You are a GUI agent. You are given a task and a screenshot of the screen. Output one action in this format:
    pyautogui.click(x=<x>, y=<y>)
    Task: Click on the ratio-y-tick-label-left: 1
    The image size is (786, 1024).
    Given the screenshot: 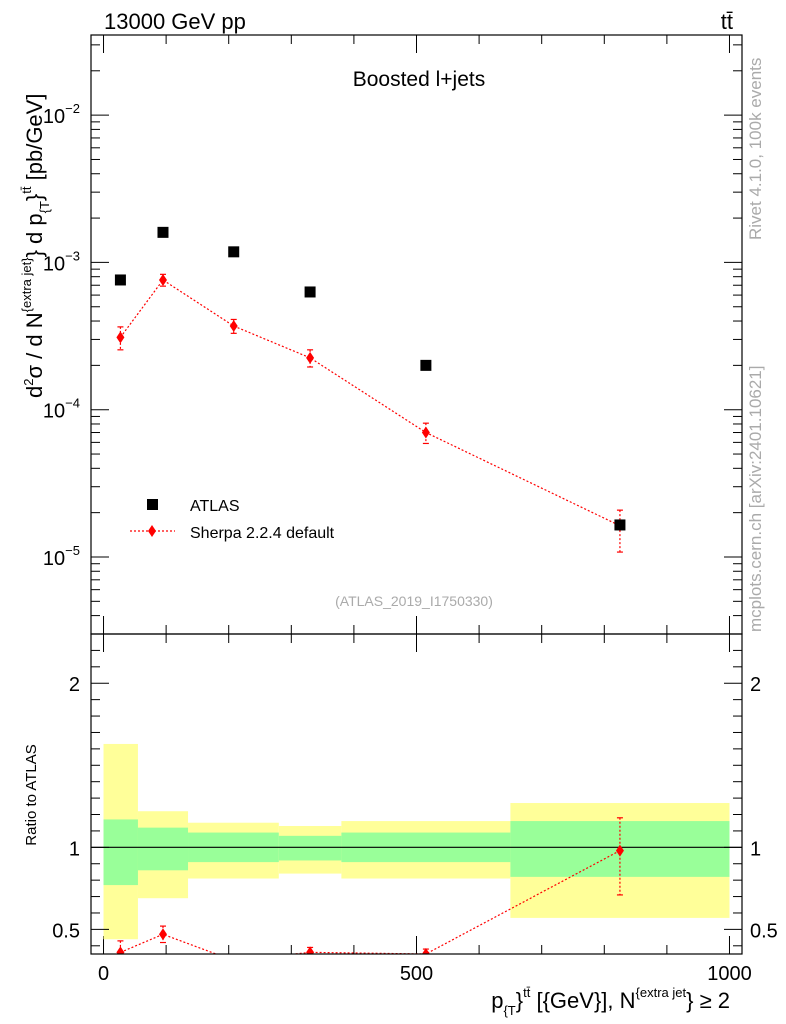 What is the action you would take?
    pyautogui.click(x=74, y=849)
    